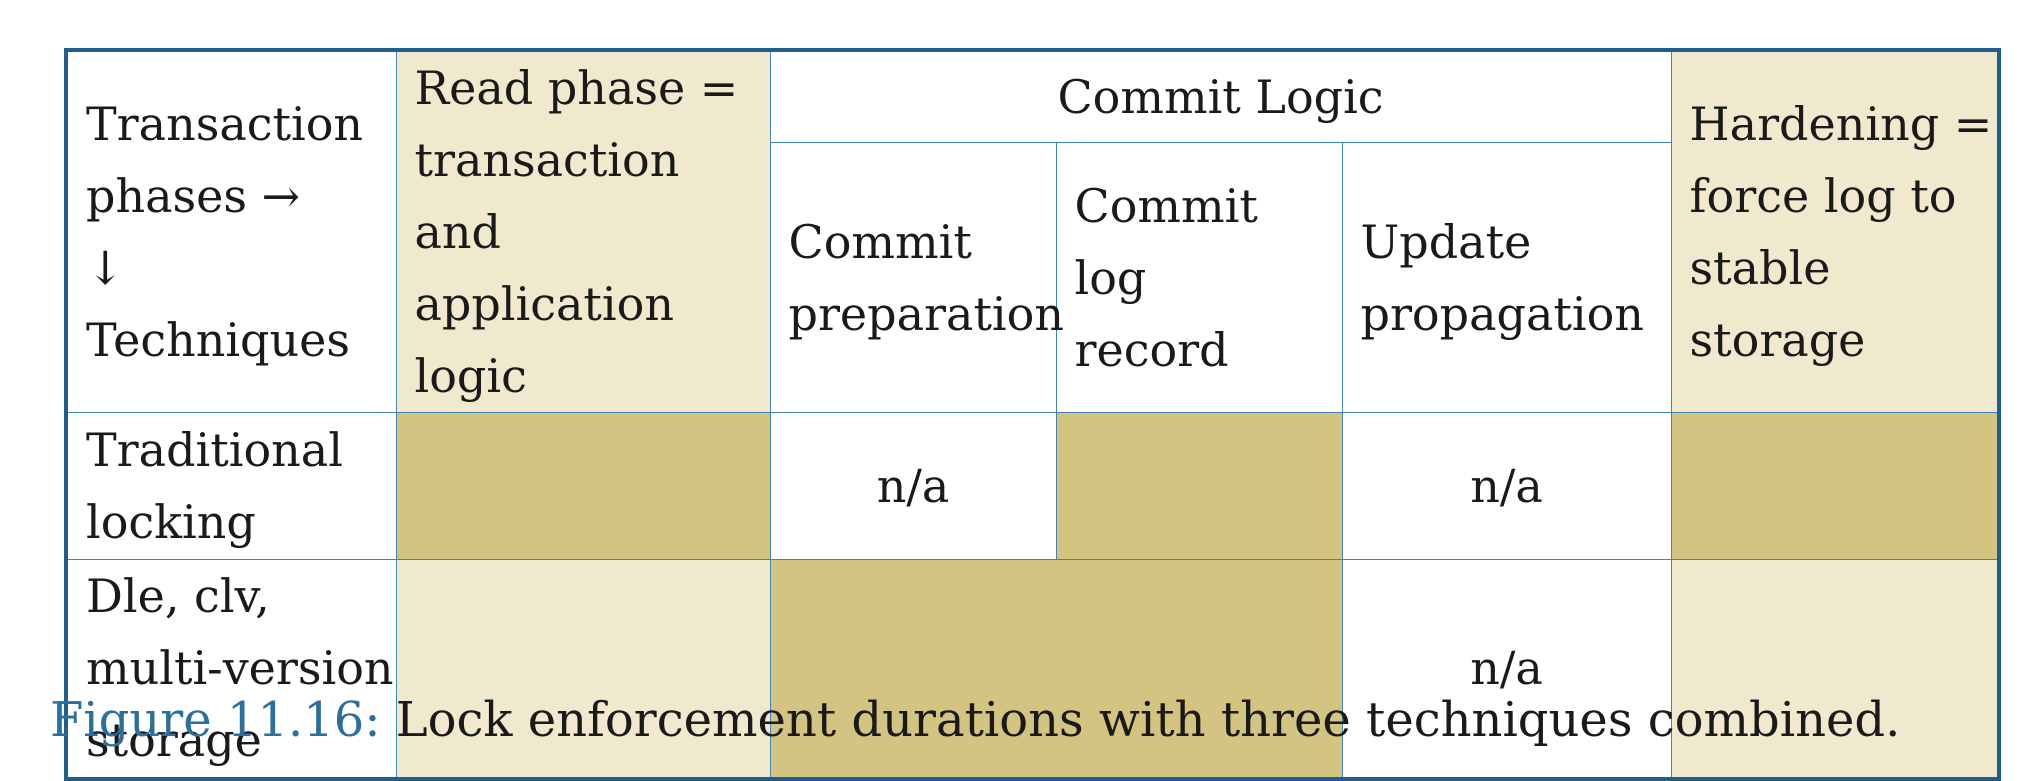 Image resolution: width=2032 pixels, height=781 pixels. I want to click on commit-preparation-na-cell: n/a, so click(913, 486).